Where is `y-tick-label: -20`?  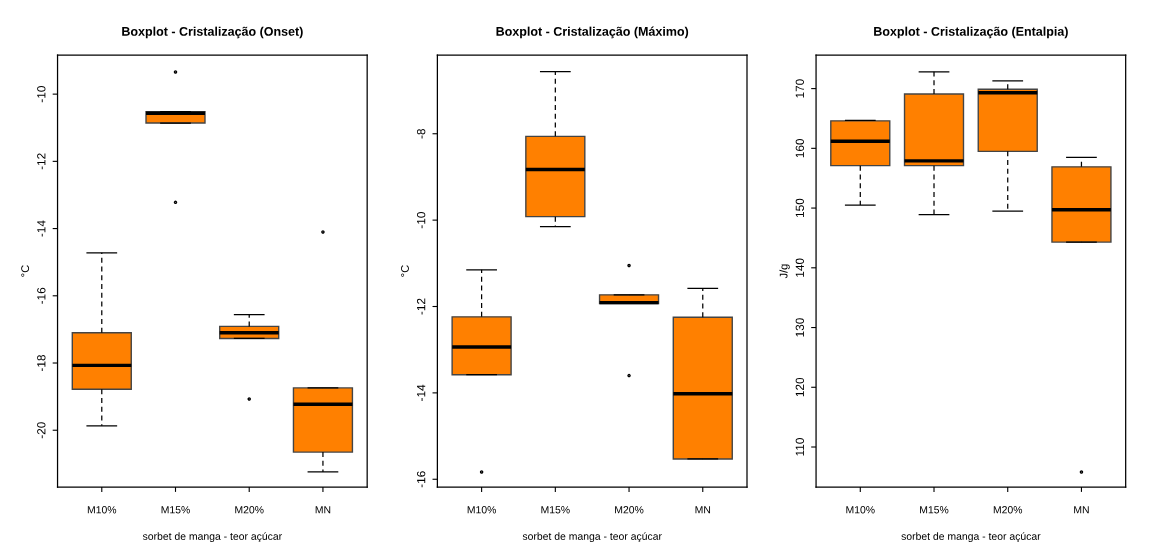
y-tick-label: -20 is located at coordinates (41, 430).